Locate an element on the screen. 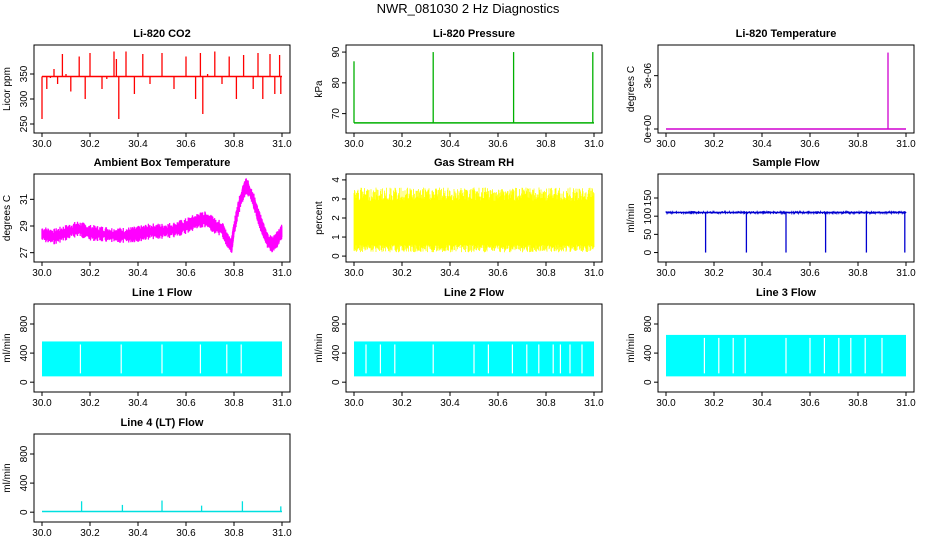 The height and width of the screenshot is (540, 936). chart-title: Li-820 Temperature is located at coordinates (786, 34).